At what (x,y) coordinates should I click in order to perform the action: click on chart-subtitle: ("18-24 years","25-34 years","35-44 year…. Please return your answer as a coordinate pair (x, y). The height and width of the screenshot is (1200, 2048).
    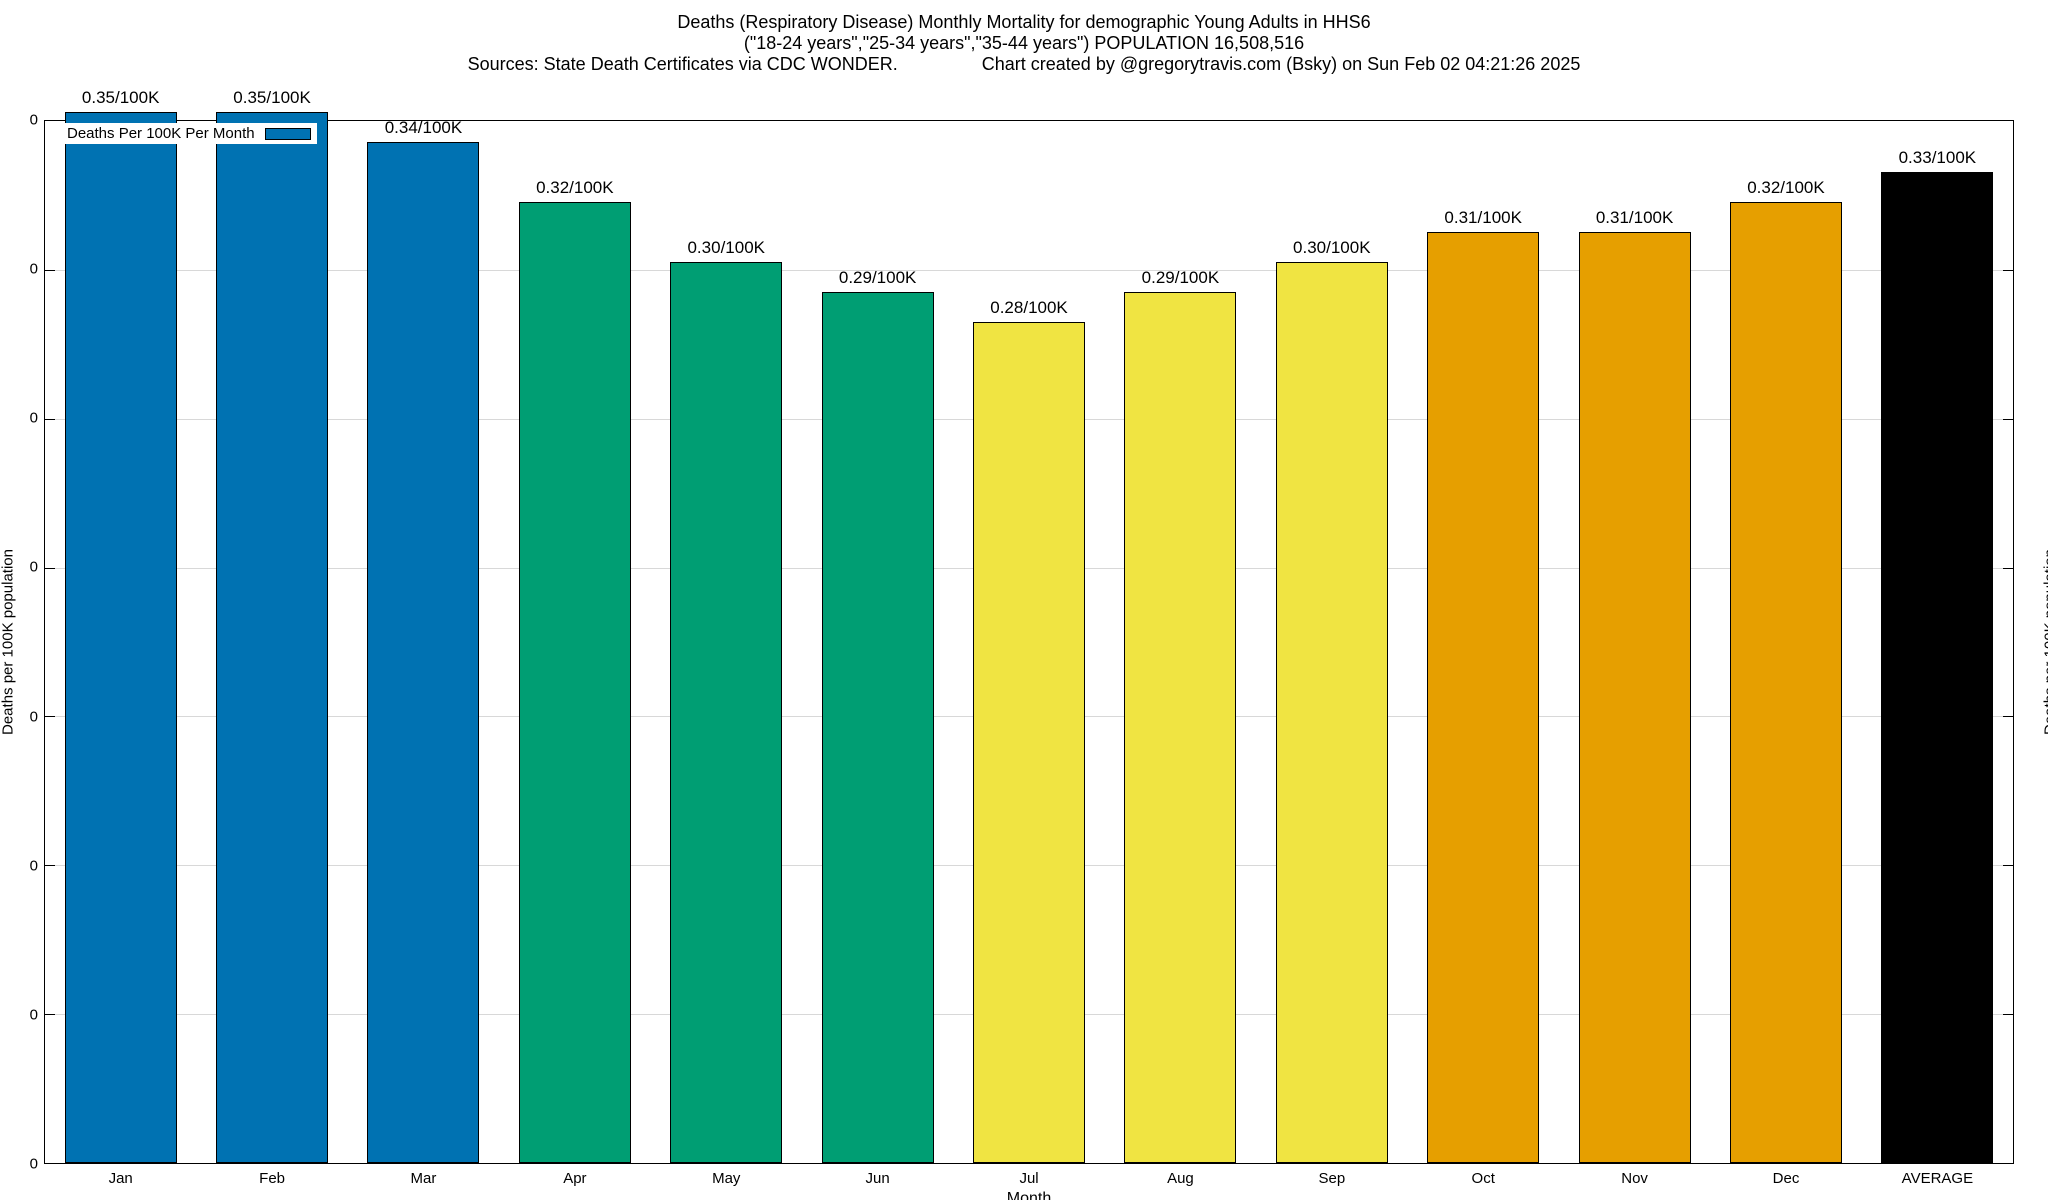
    Looking at the image, I should click on (1024, 43).